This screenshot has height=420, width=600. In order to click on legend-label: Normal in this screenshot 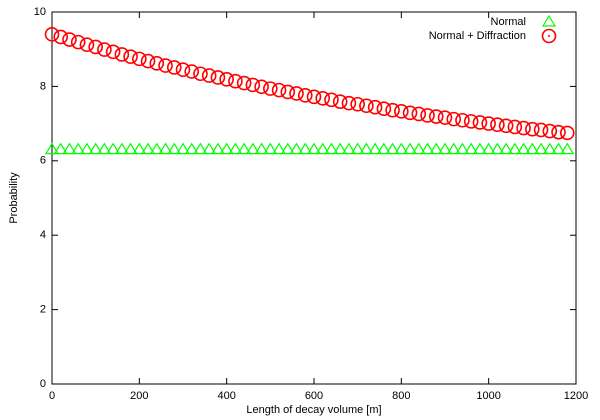, I will do `click(508, 22)`.